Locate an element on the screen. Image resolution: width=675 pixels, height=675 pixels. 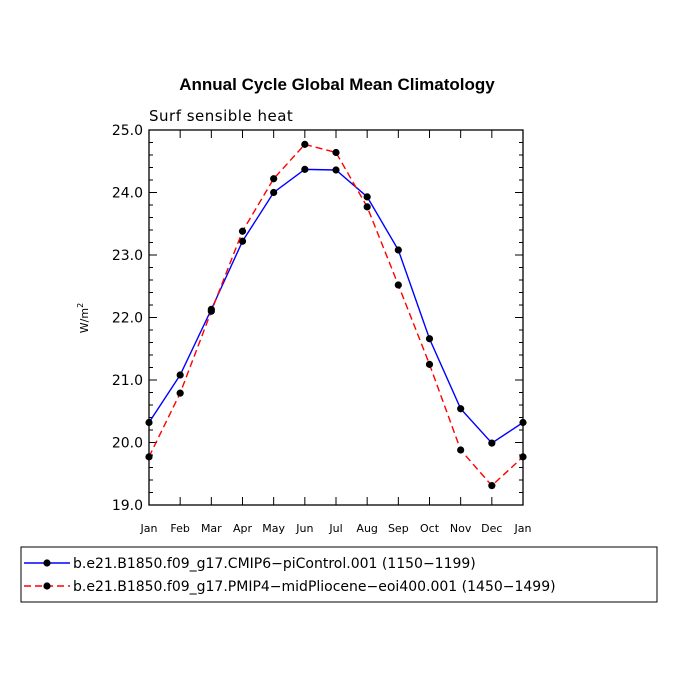
y-axis-label-superscript: 2 is located at coordinates (80, 305).